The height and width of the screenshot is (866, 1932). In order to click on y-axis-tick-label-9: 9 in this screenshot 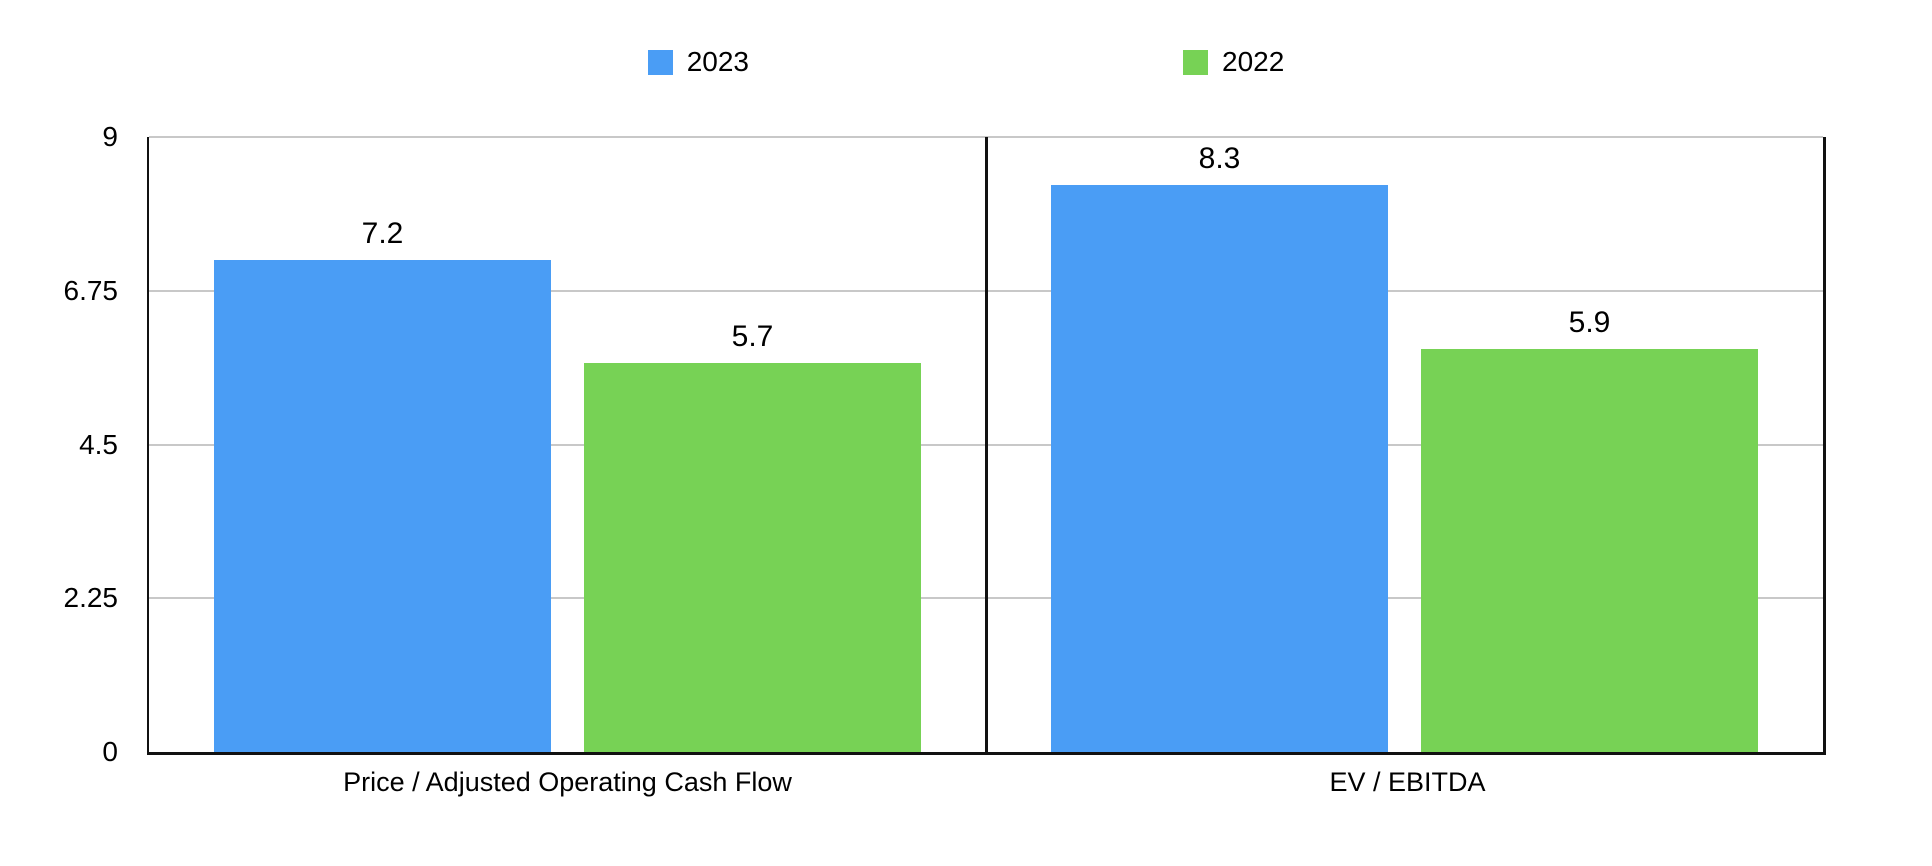, I will do `click(110, 136)`.